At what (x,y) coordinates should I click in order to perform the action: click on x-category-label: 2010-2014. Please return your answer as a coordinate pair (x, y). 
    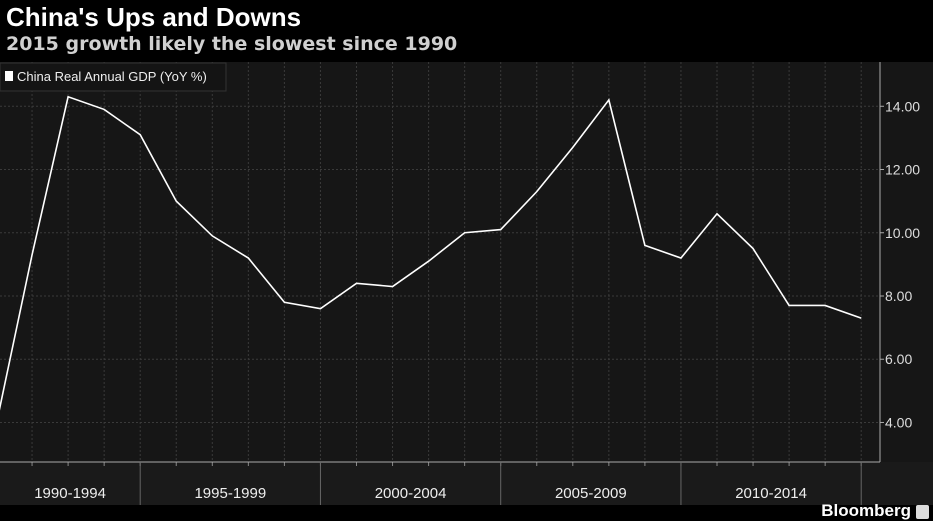
    Looking at the image, I should click on (771, 493).